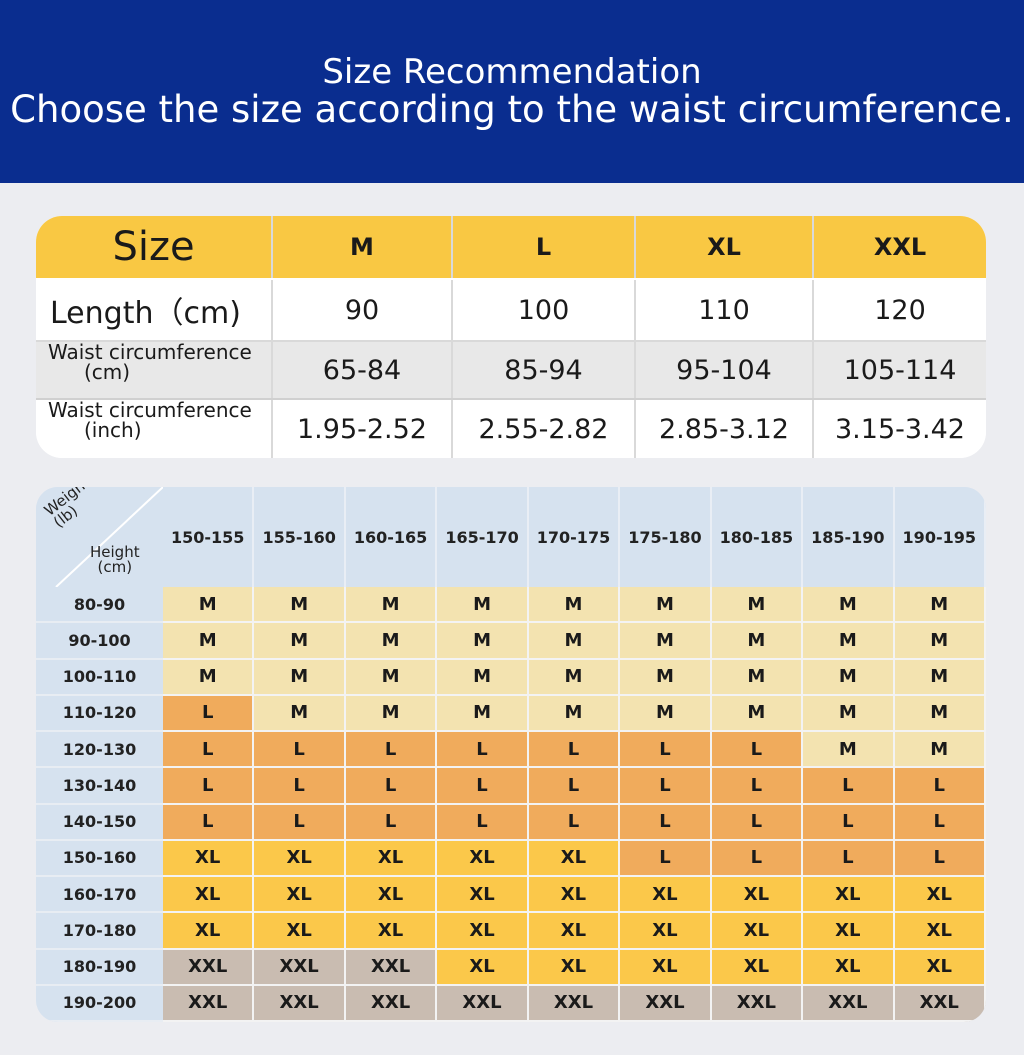  What do you see at coordinates (940, 537) in the screenshot?
I see `height-column-header: 190-195` at bounding box center [940, 537].